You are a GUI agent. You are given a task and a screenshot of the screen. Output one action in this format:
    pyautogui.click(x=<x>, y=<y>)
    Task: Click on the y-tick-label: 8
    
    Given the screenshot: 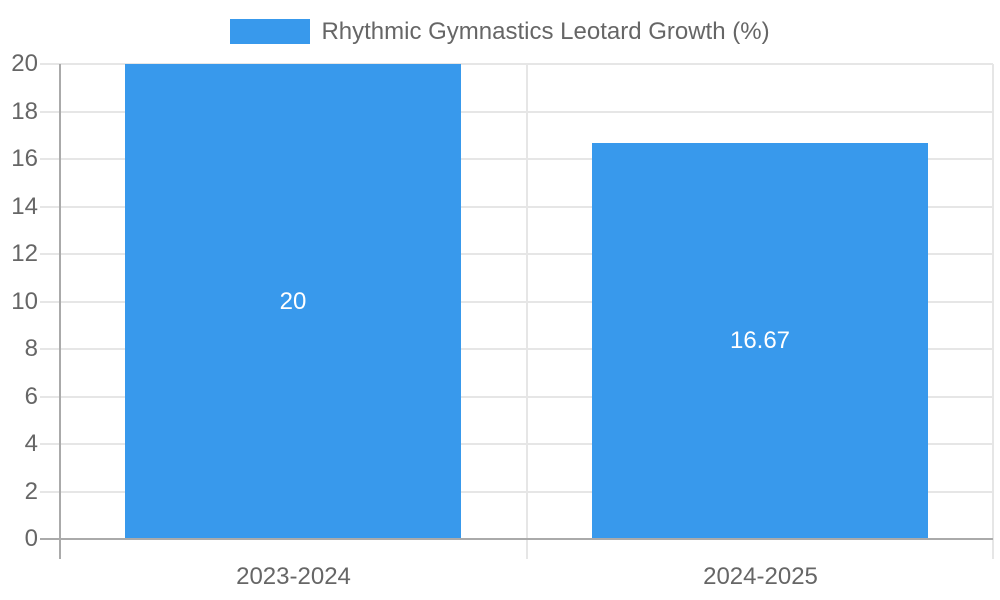 What is the action you would take?
    pyautogui.click(x=31, y=348)
    